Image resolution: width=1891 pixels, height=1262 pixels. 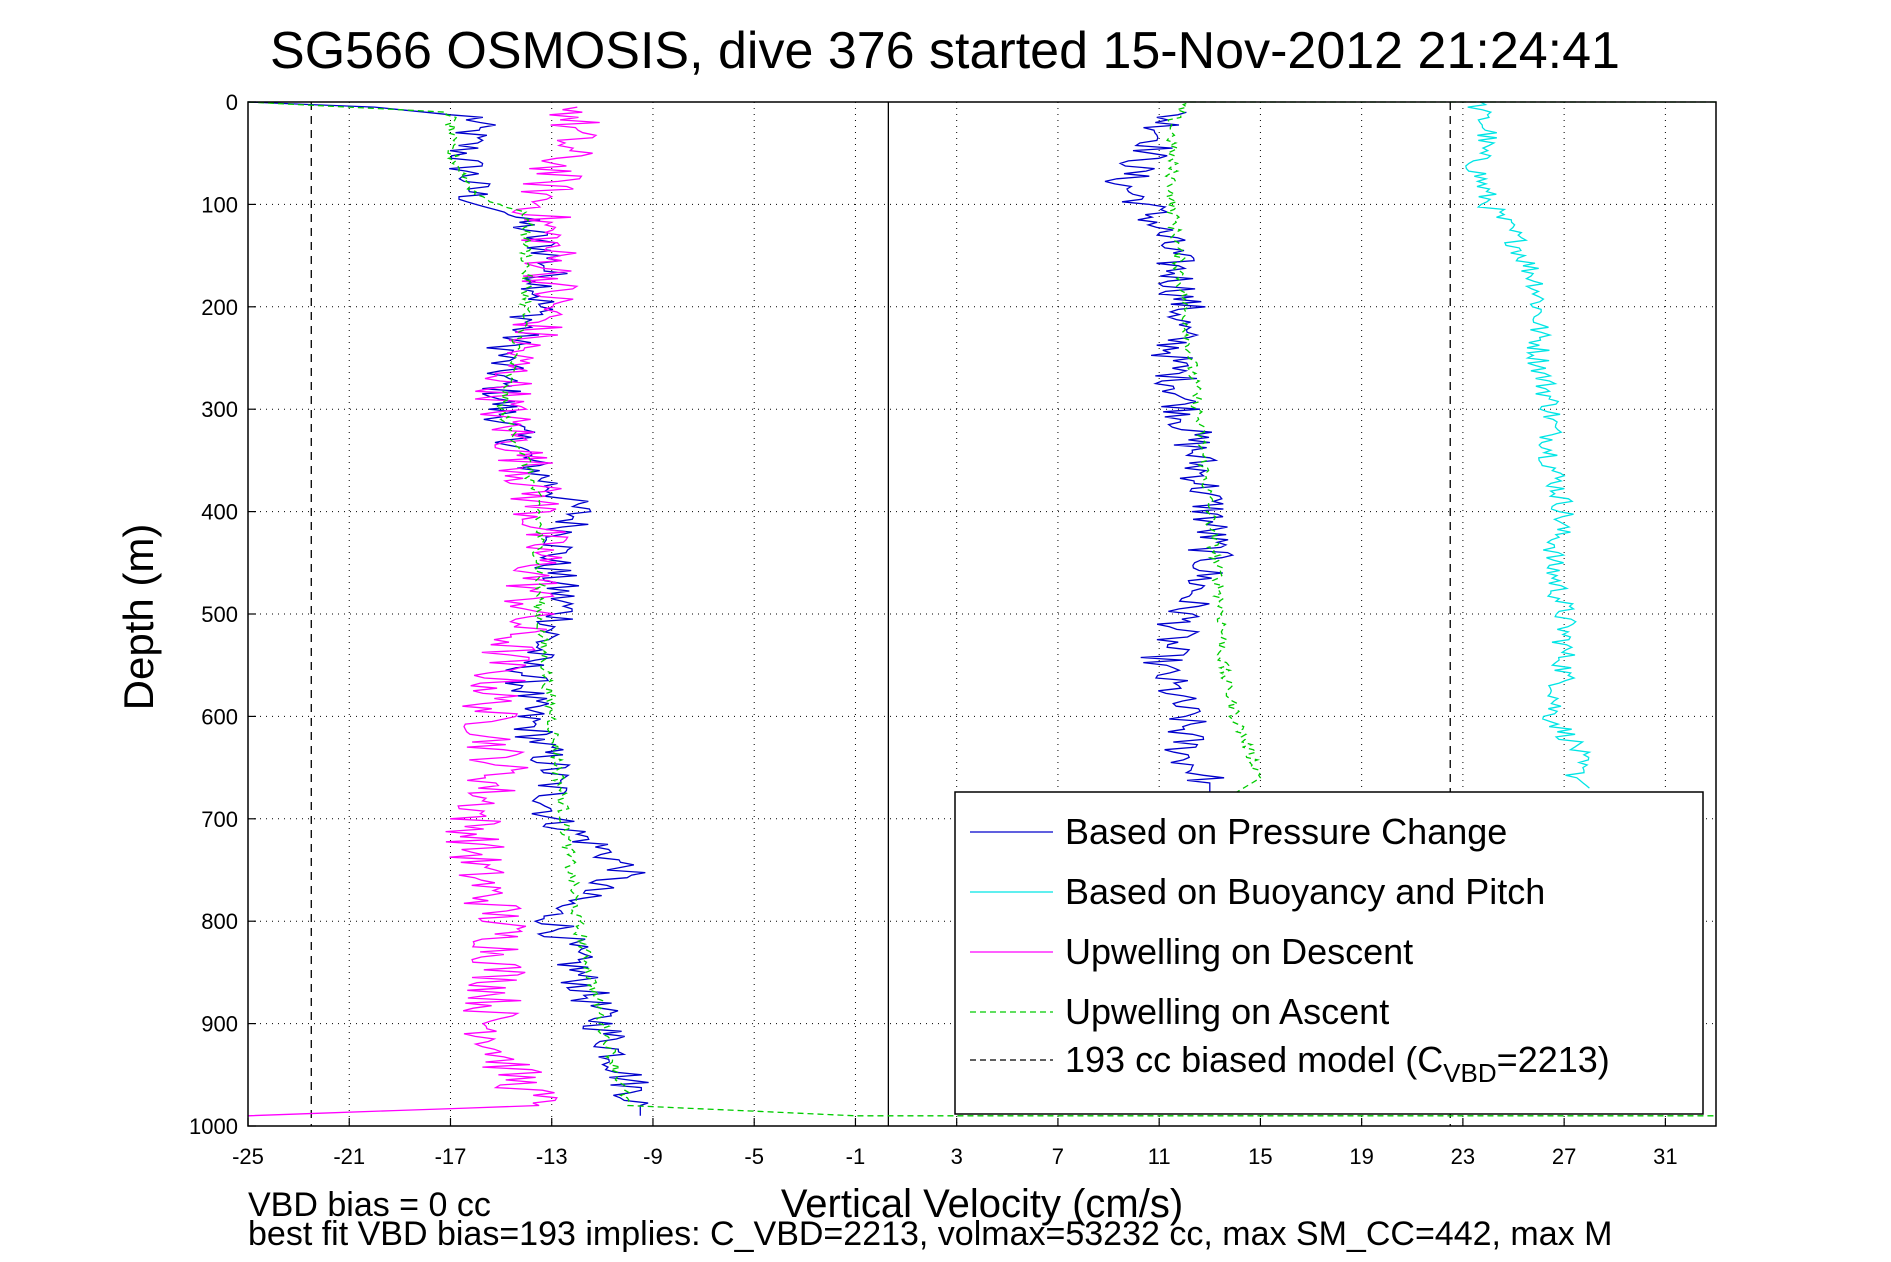 I want to click on x-tick-label: 23, so click(x=1463, y=1156).